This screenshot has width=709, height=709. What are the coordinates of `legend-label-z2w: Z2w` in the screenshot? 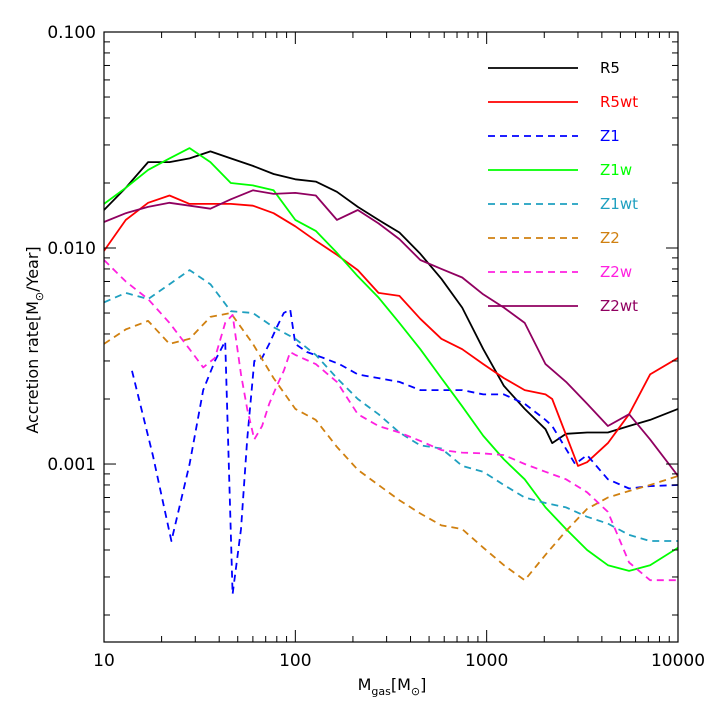 It's located at (616, 272).